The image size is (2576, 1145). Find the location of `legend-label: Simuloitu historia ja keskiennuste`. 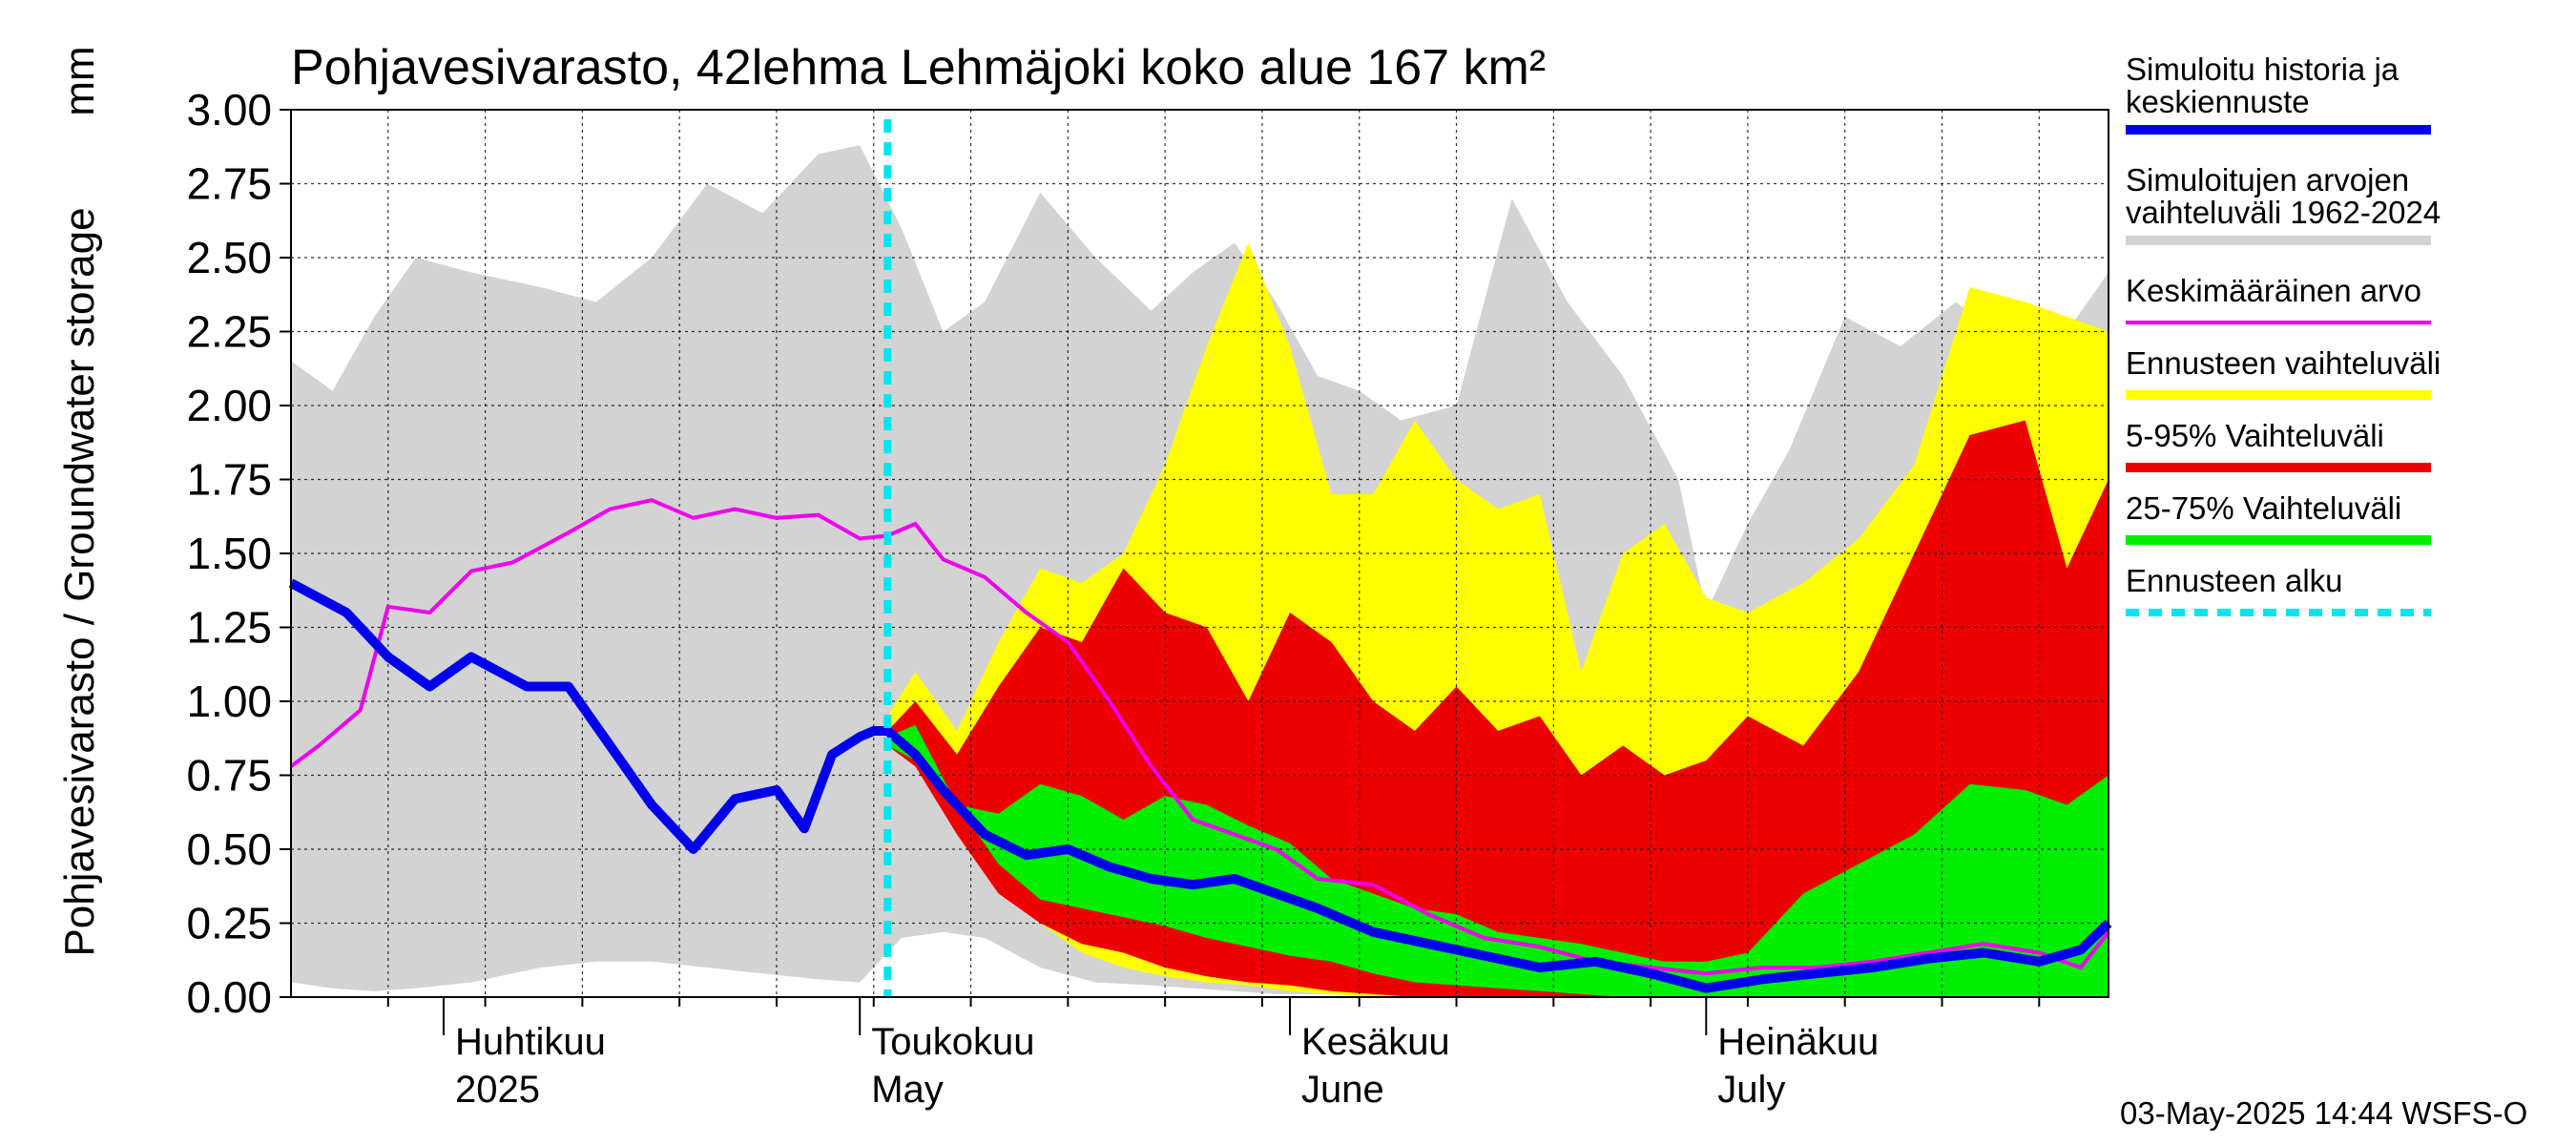

legend-label: Simuloitu historia ja keskiennuste is located at coordinates (2262, 86).